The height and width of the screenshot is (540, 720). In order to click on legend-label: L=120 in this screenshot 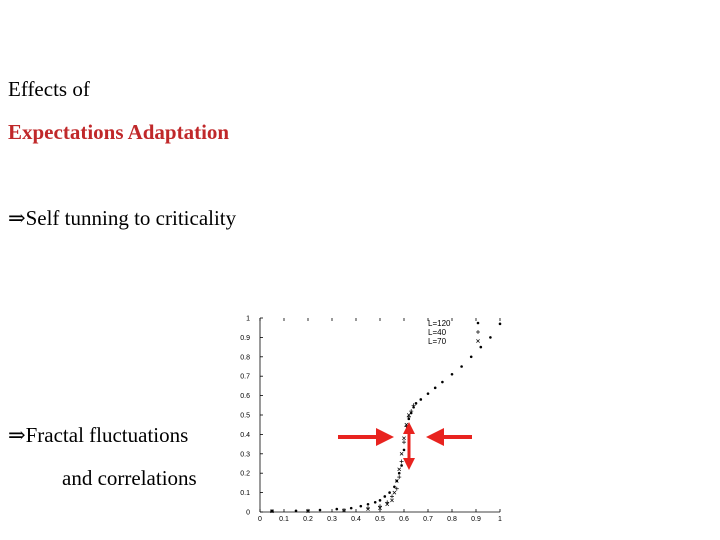, I will do `click(439, 323)`.